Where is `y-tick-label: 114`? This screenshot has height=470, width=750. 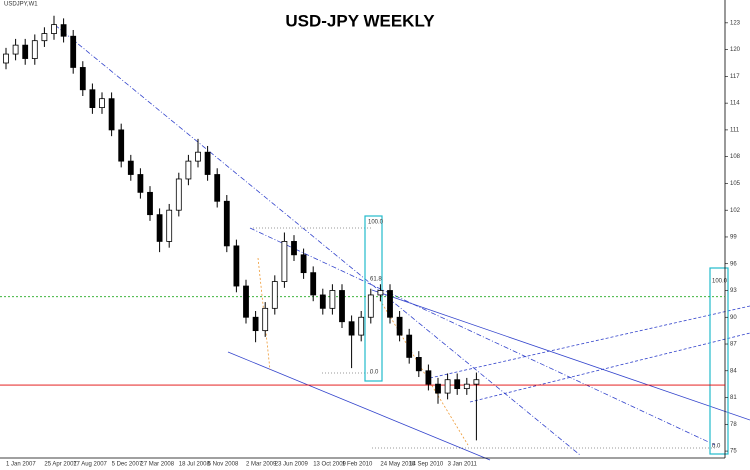
y-tick-label: 114 is located at coordinates (735, 104).